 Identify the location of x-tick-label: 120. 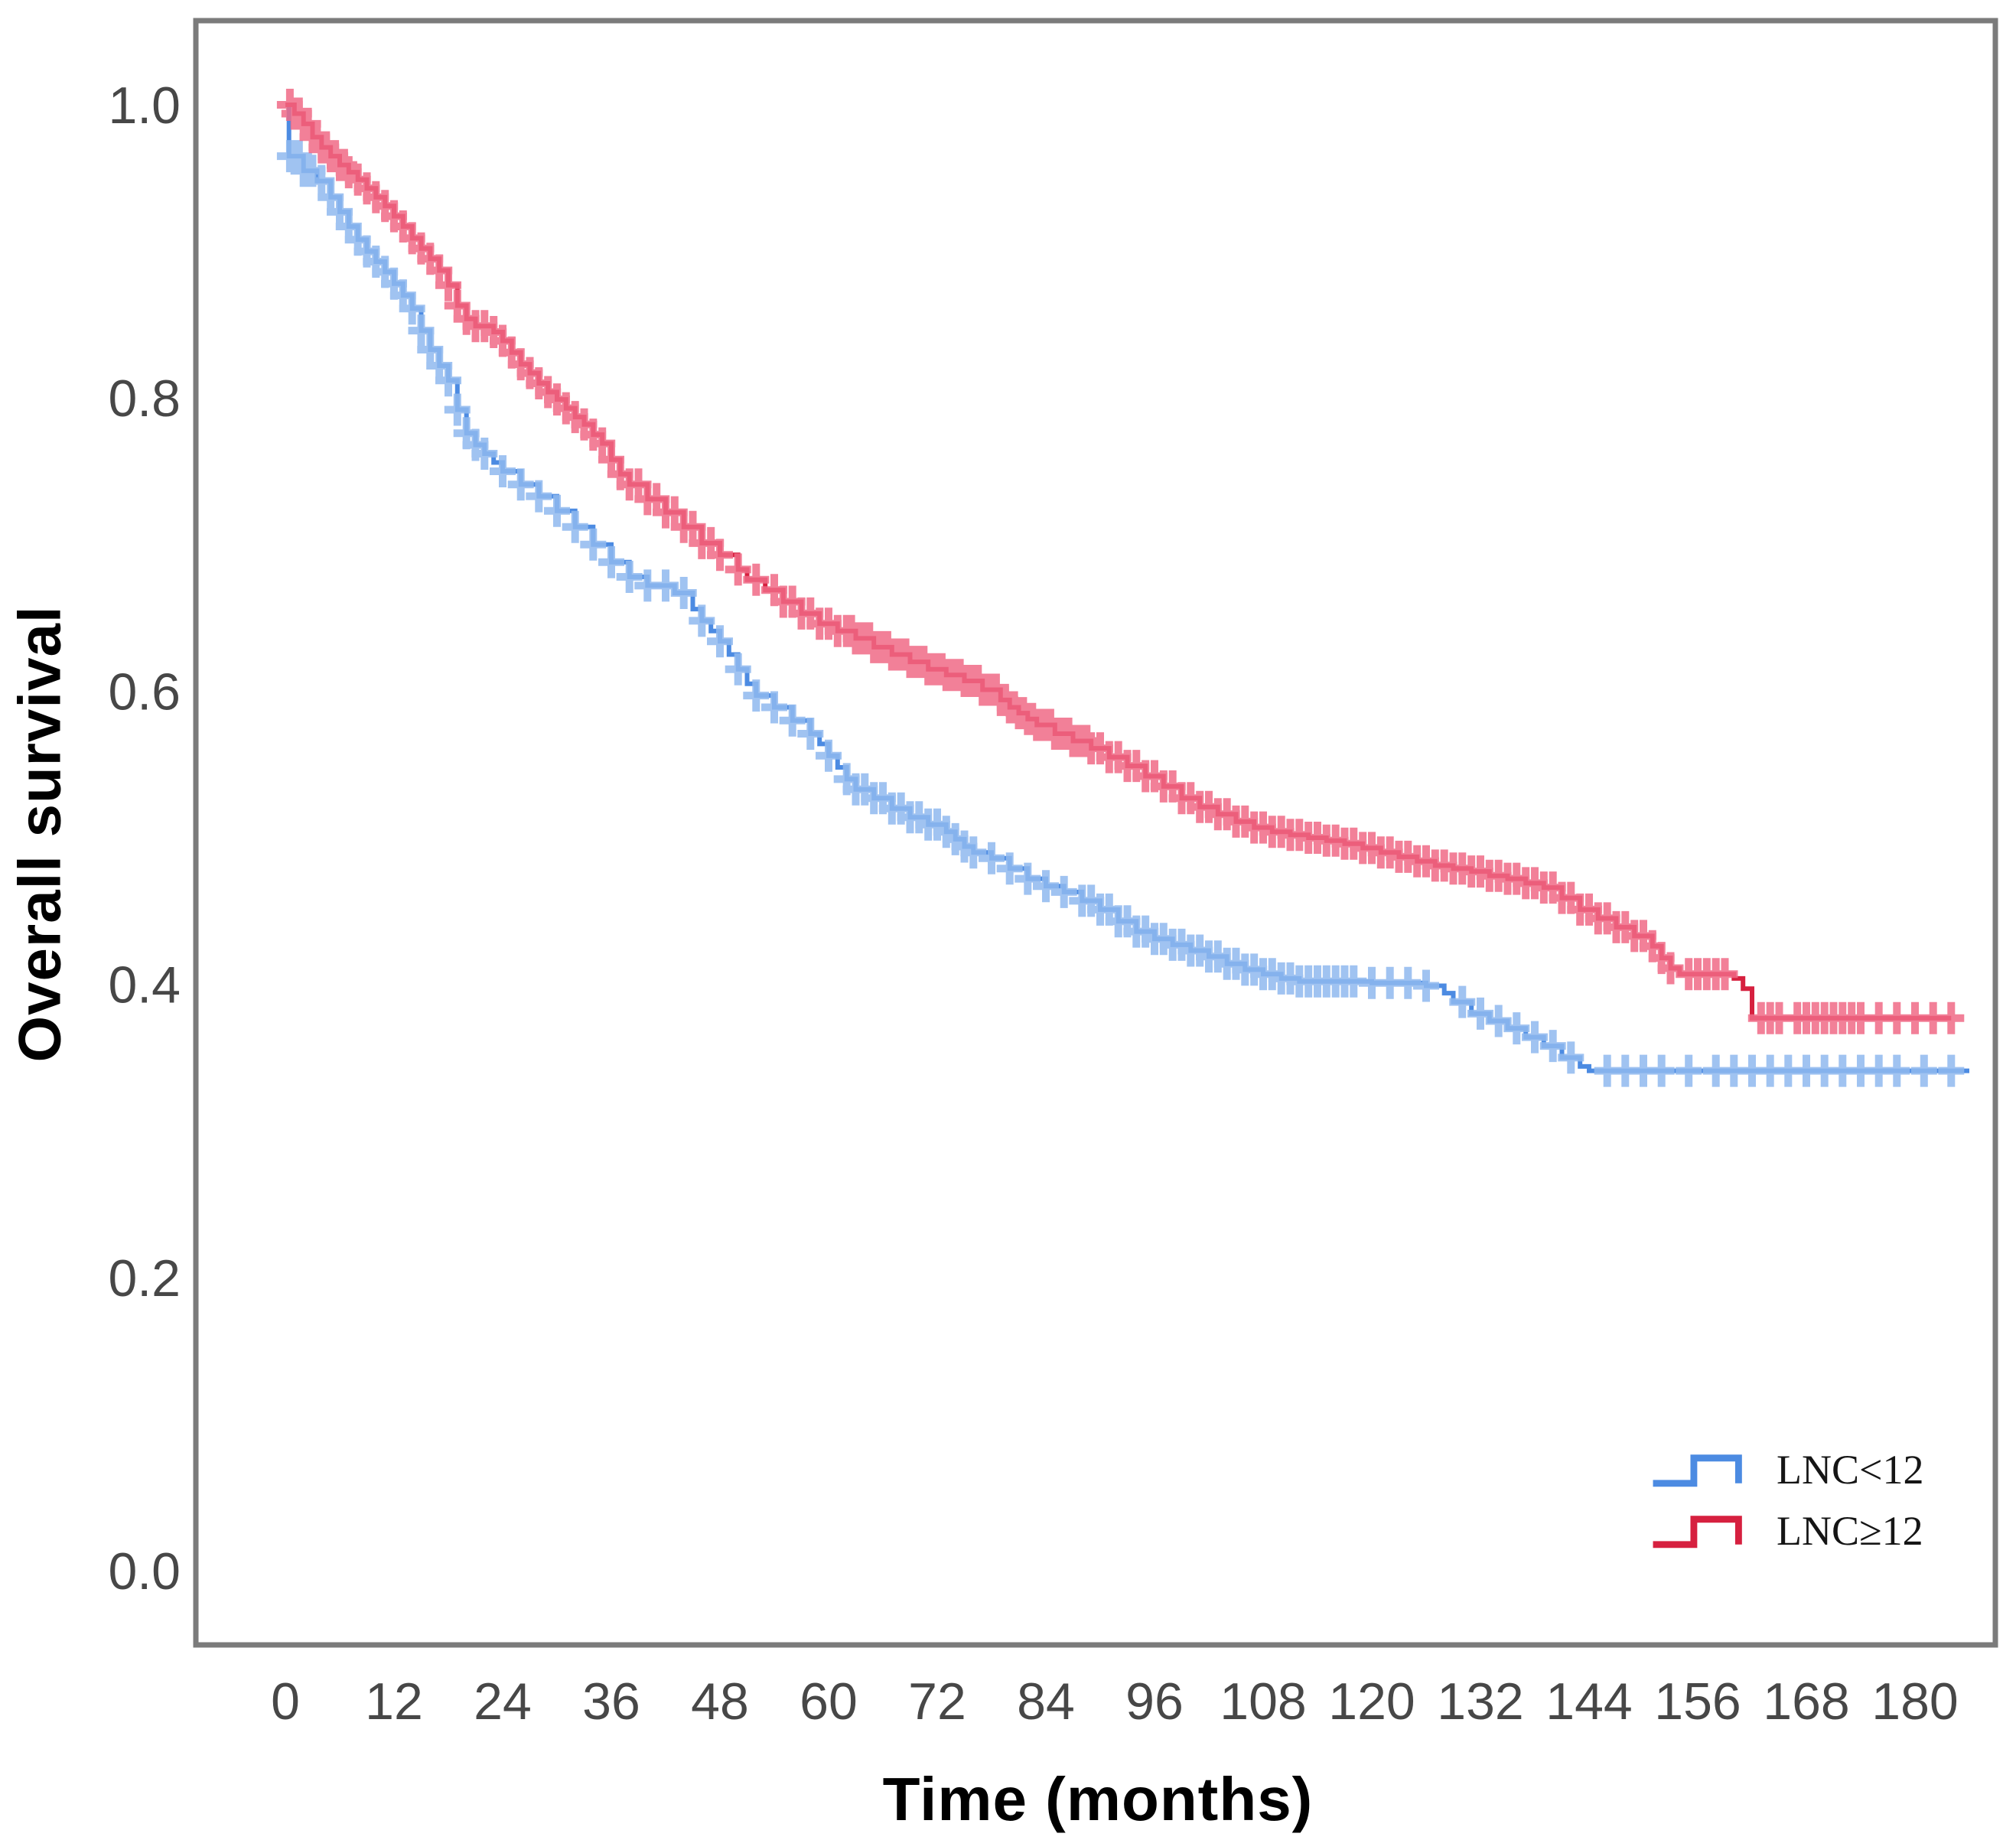
(1371, 1702).